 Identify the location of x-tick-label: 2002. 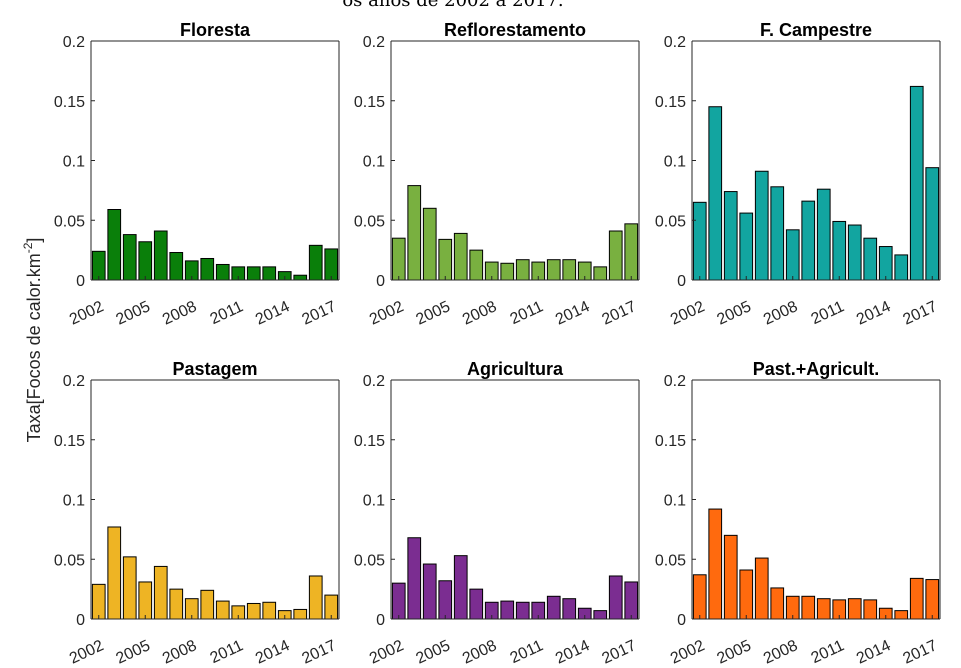
(688, 313).